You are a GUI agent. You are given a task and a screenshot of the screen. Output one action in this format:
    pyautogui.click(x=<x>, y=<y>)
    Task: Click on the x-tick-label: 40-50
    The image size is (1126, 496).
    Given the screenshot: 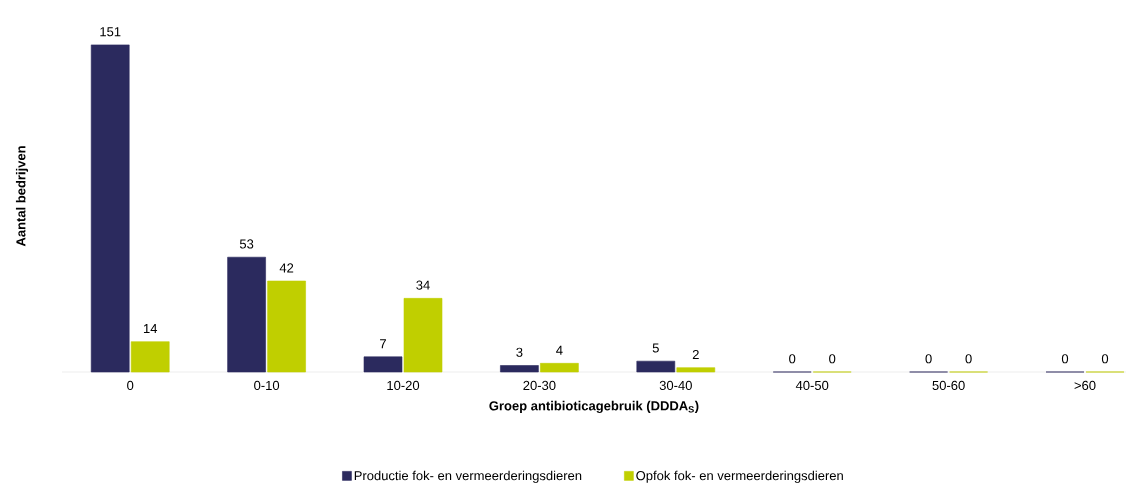 What is the action you would take?
    pyautogui.click(x=812, y=385)
    